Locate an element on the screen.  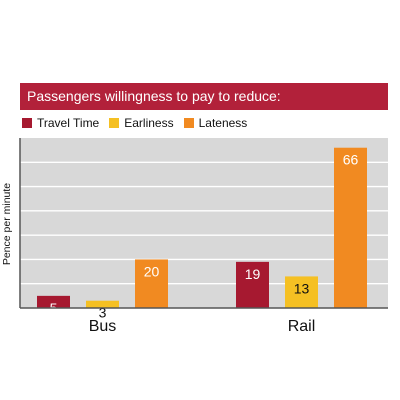
legend-swatch-earliness is located at coordinates (114, 123).